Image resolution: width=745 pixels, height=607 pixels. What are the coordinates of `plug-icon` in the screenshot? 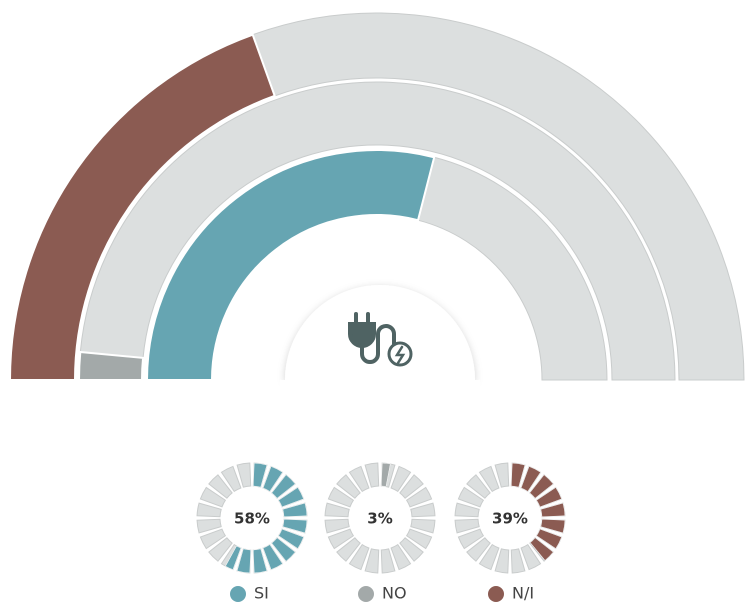 It's located at (380, 339).